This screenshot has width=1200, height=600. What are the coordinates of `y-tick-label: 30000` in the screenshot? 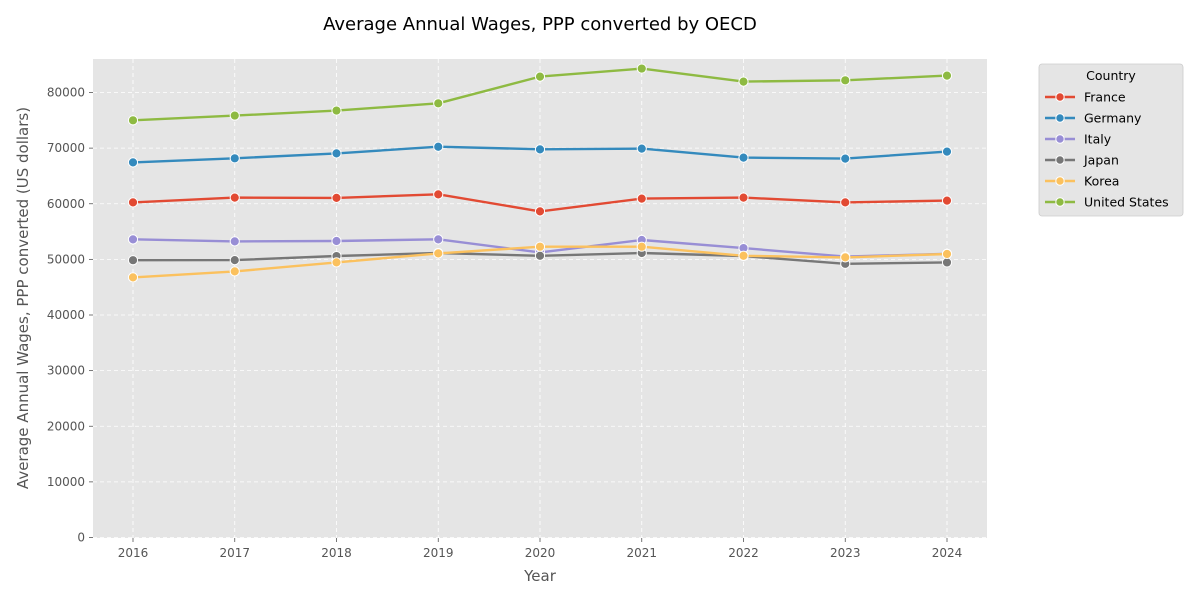 It's located at (66, 371).